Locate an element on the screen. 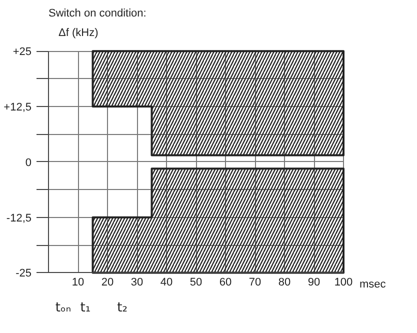  x-tick-label: 50 is located at coordinates (196, 282).